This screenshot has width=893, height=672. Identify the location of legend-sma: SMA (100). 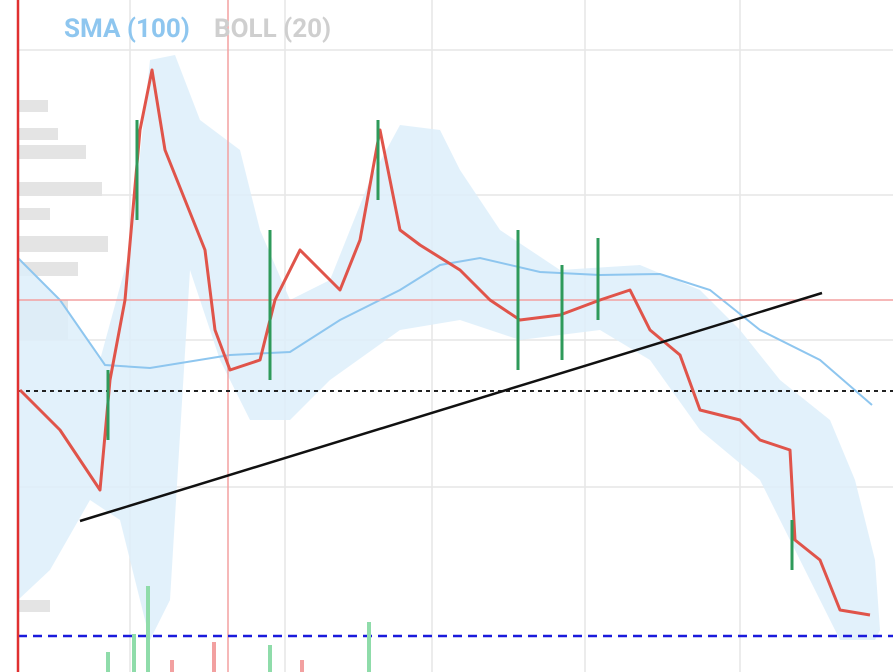
(127, 29).